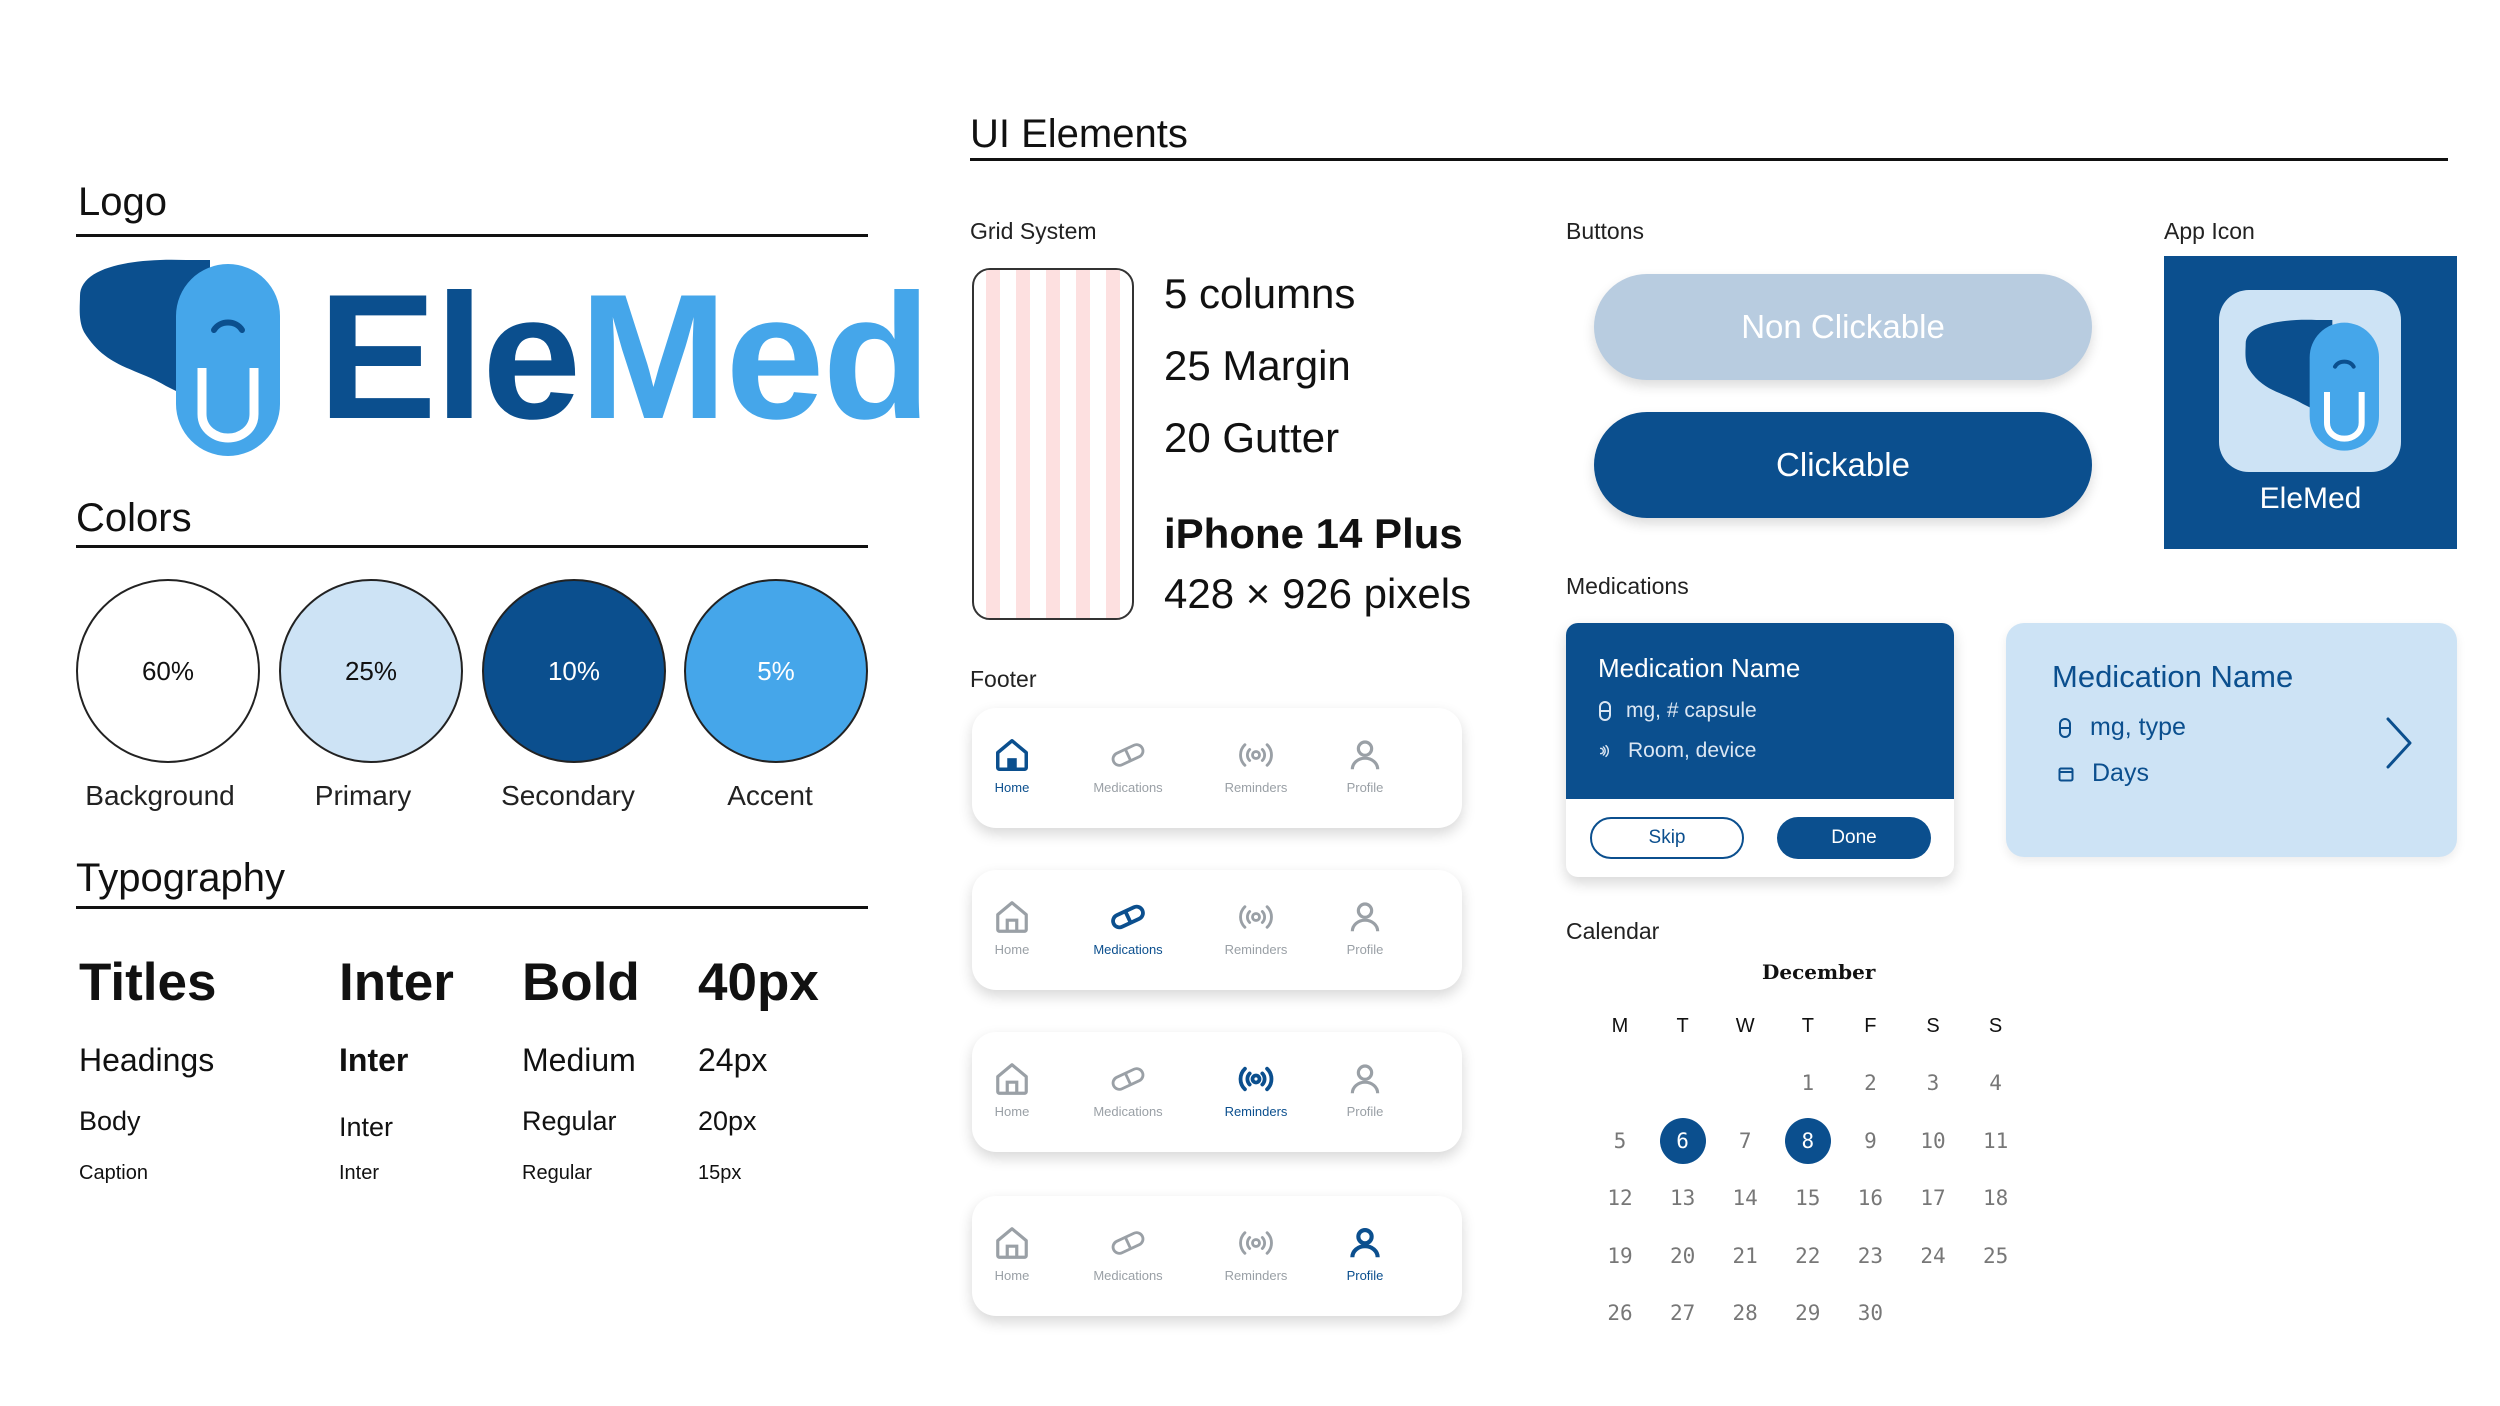  What do you see at coordinates (1682, 1255) in the screenshot?
I see `calendar-day: 20` at bounding box center [1682, 1255].